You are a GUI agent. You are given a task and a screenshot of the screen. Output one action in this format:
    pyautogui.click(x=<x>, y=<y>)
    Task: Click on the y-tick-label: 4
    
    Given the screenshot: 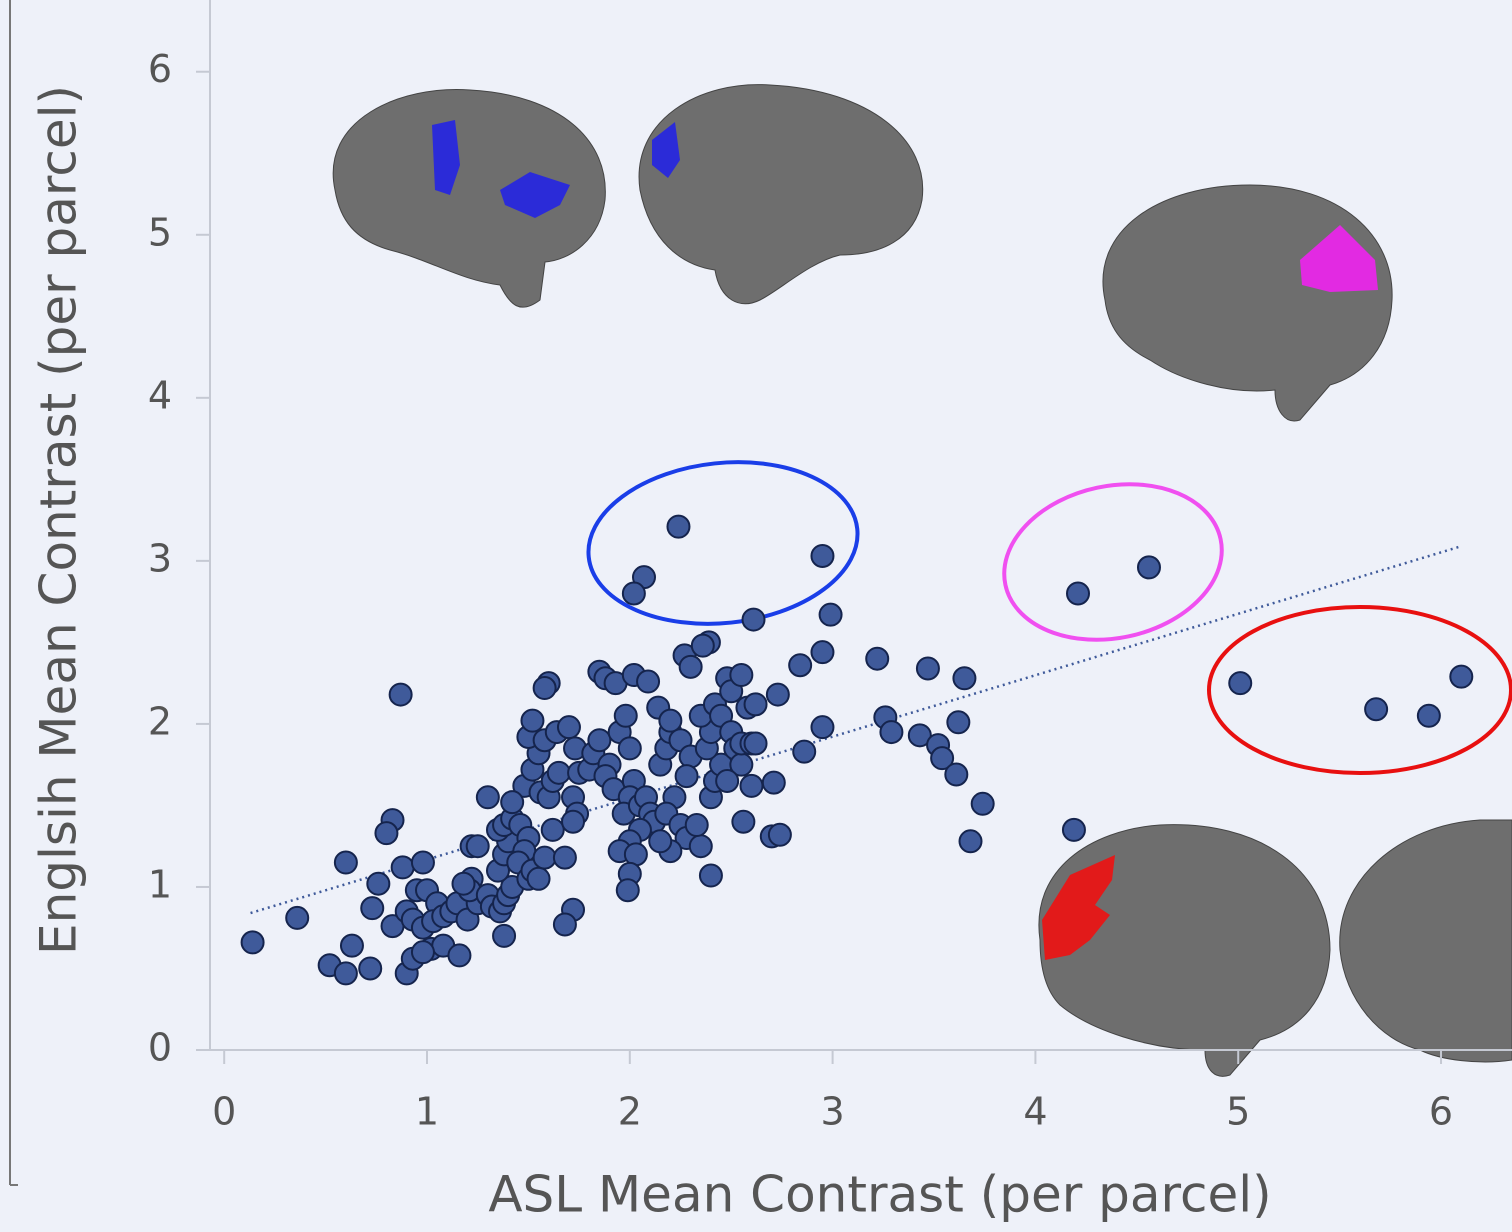 What is the action you would take?
    pyautogui.click(x=160, y=395)
    